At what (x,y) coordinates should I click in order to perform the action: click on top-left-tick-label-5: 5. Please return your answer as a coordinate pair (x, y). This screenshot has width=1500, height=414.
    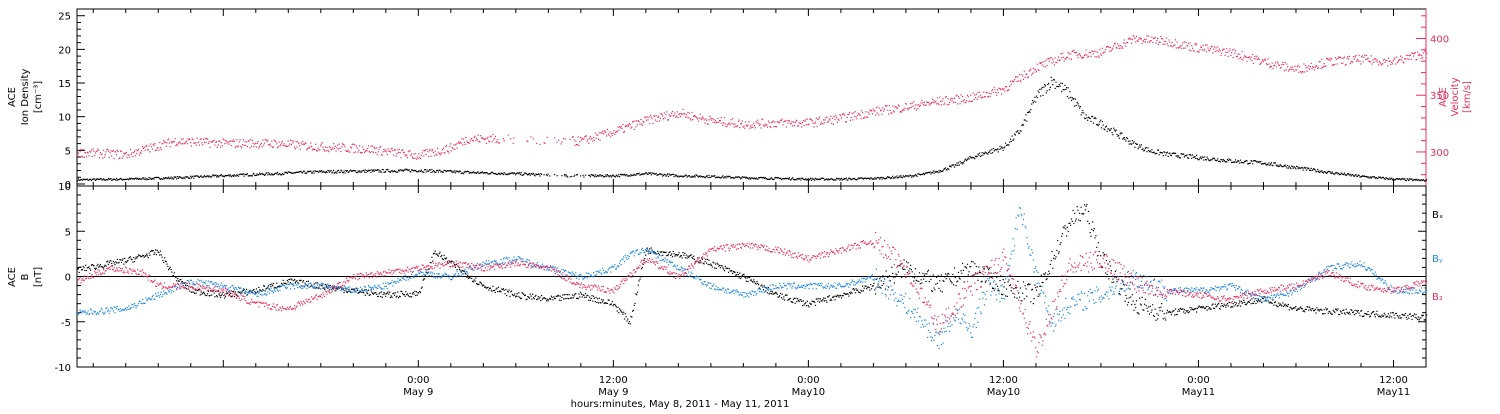
    Looking at the image, I should click on (68, 151).